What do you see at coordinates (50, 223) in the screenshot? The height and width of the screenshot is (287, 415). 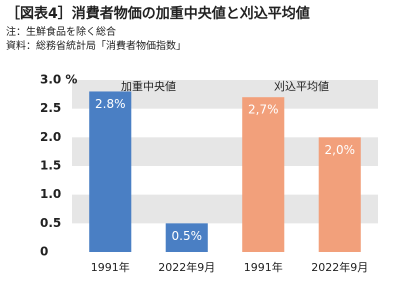 I see `y-tick-label: 0.5` at bounding box center [50, 223].